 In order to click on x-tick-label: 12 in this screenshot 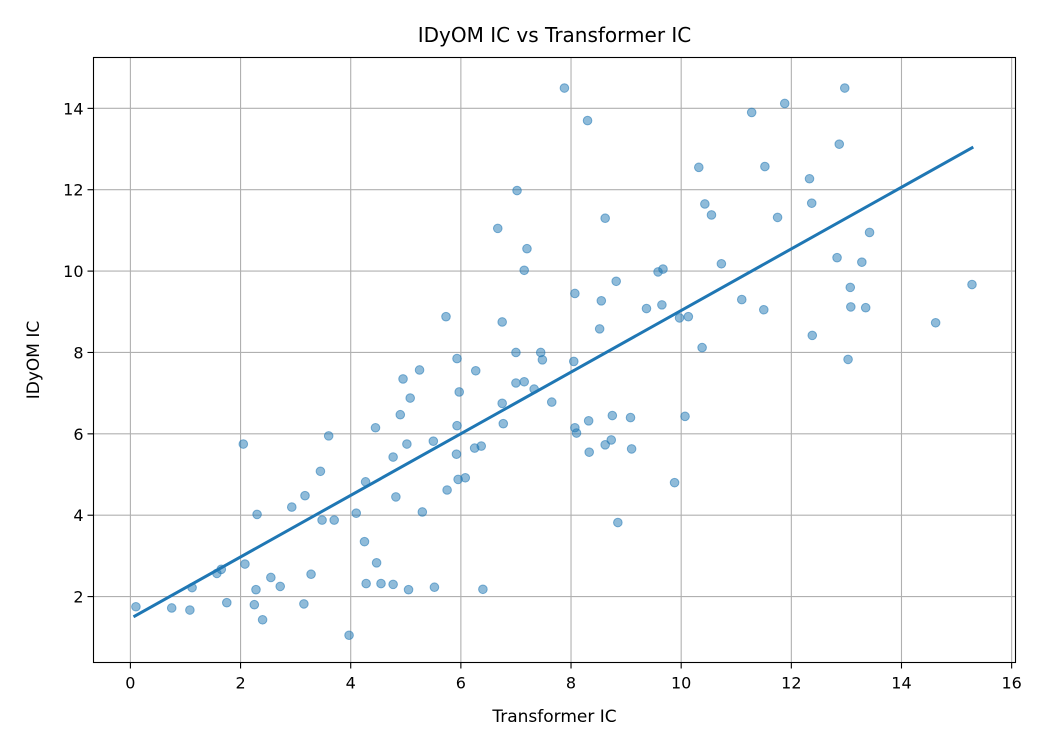, I will do `click(791, 683)`.